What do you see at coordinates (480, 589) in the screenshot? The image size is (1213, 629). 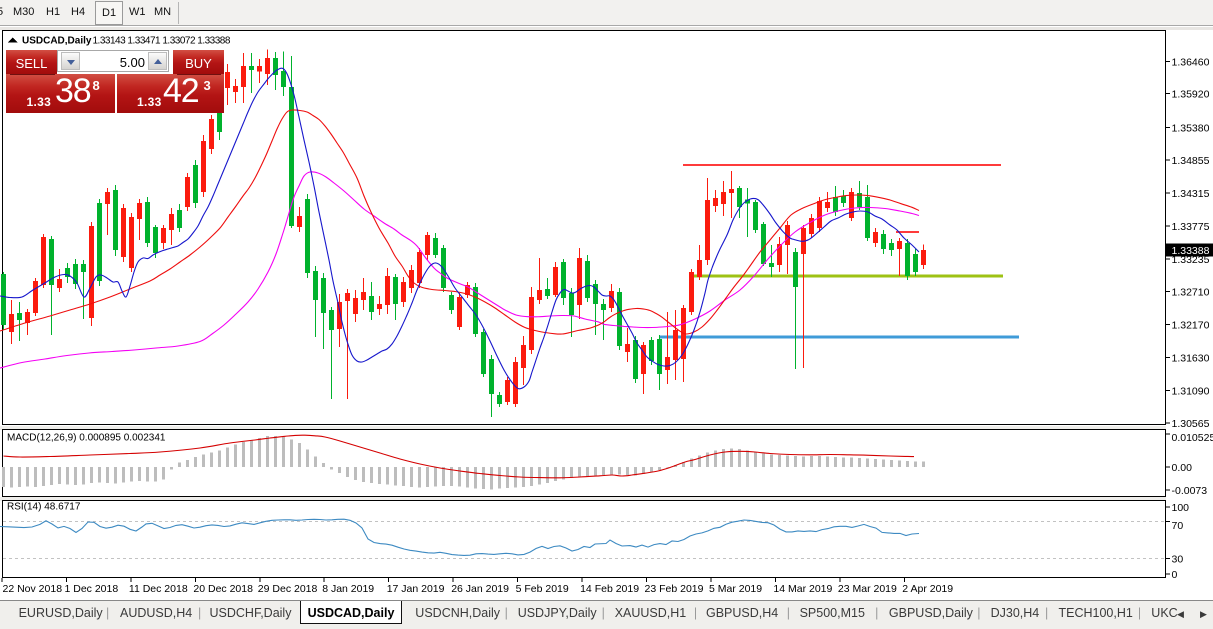 I see `svg-text: 26 Jan 2019` at bounding box center [480, 589].